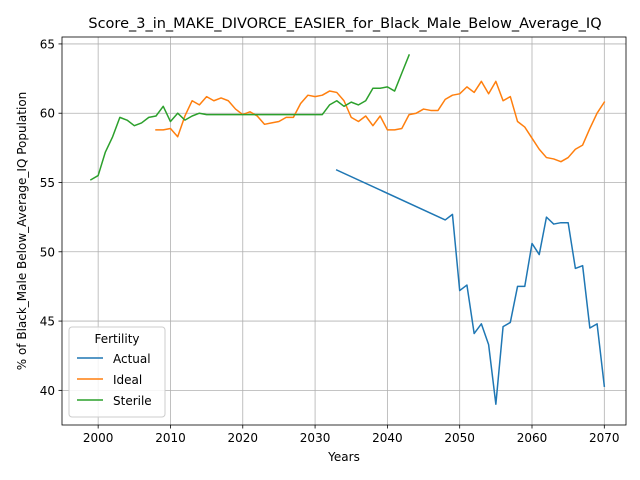 The image size is (640, 480). What do you see at coordinates (127, 380) in the screenshot?
I see `legend-label-ideal: Ideal` at bounding box center [127, 380].